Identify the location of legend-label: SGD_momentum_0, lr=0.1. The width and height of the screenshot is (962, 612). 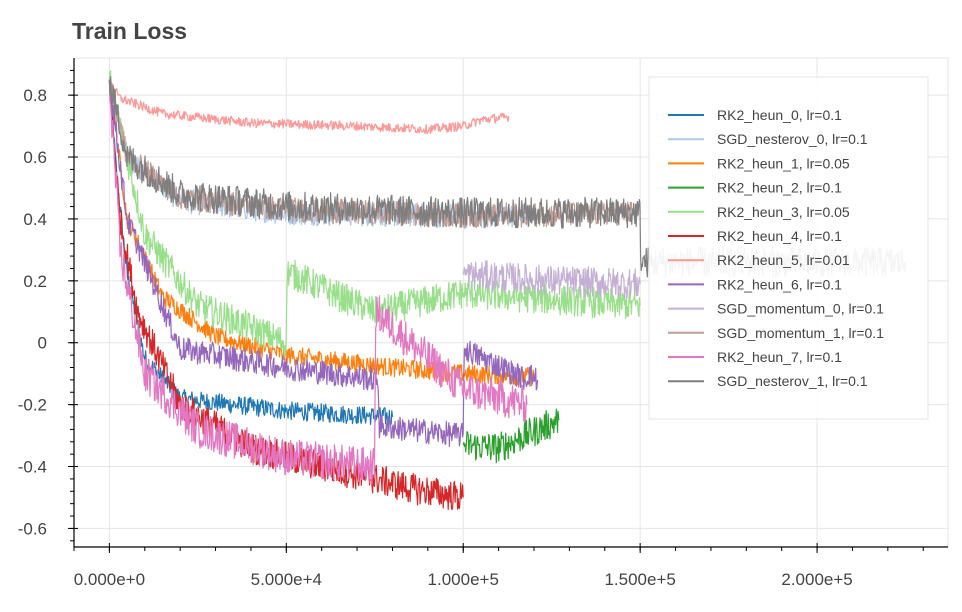
(800, 309).